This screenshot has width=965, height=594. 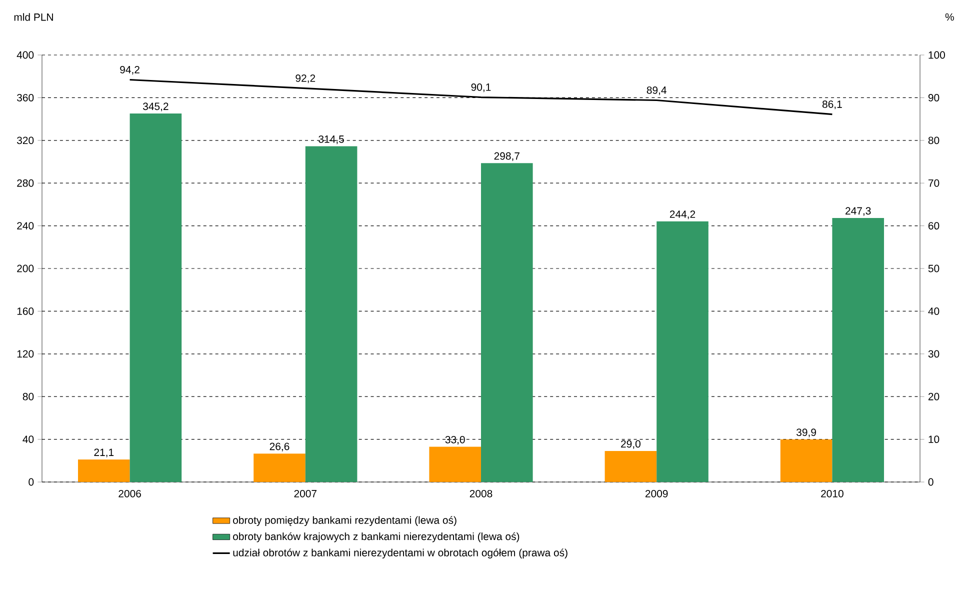 What do you see at coordinates (657, 494) in the screenshot?
I see `x-tick-label: 2009` at bounding box center [657, 494].